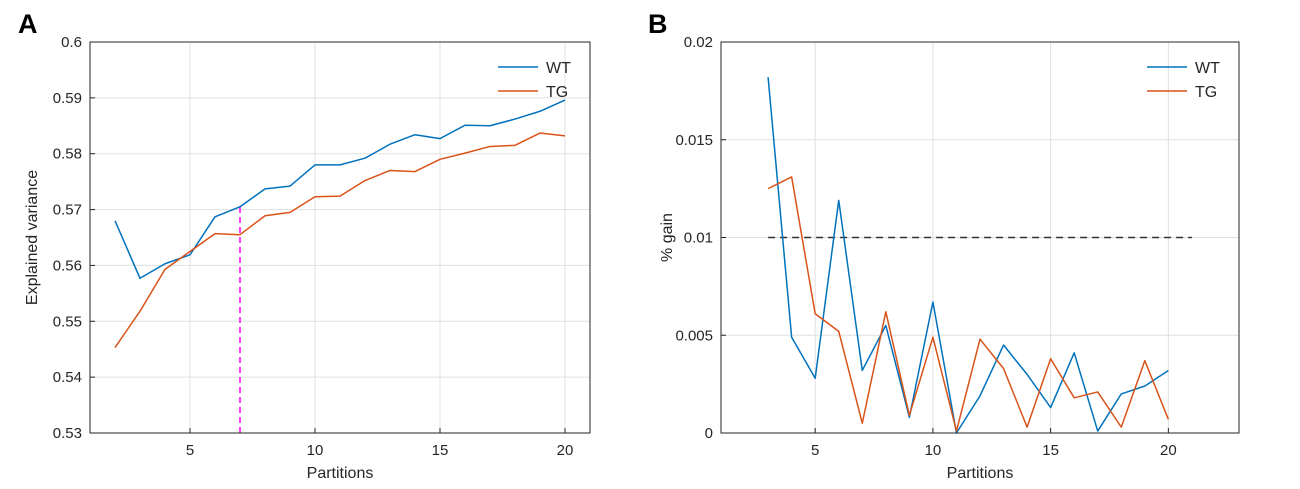 The image size is (1300, 489). Describe the element at coordinates (534, 80) in the screenshot. I see `panel-a-legend: WT TG` at that location.